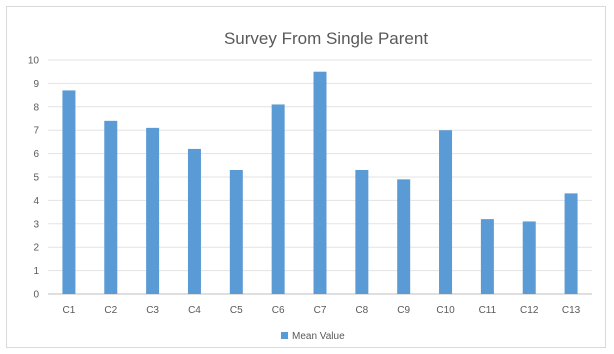  Describe the element at coordinates (571, 310) in the screenshot. I see `x-tick-label: C13` at that location.